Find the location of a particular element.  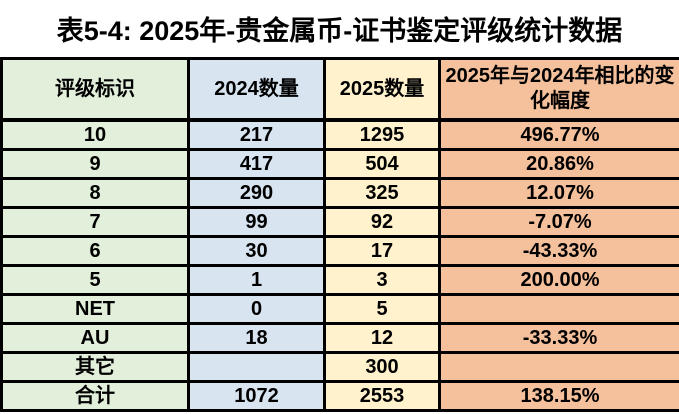

cell-y2024: 0 is located at coordinates (256, 309).